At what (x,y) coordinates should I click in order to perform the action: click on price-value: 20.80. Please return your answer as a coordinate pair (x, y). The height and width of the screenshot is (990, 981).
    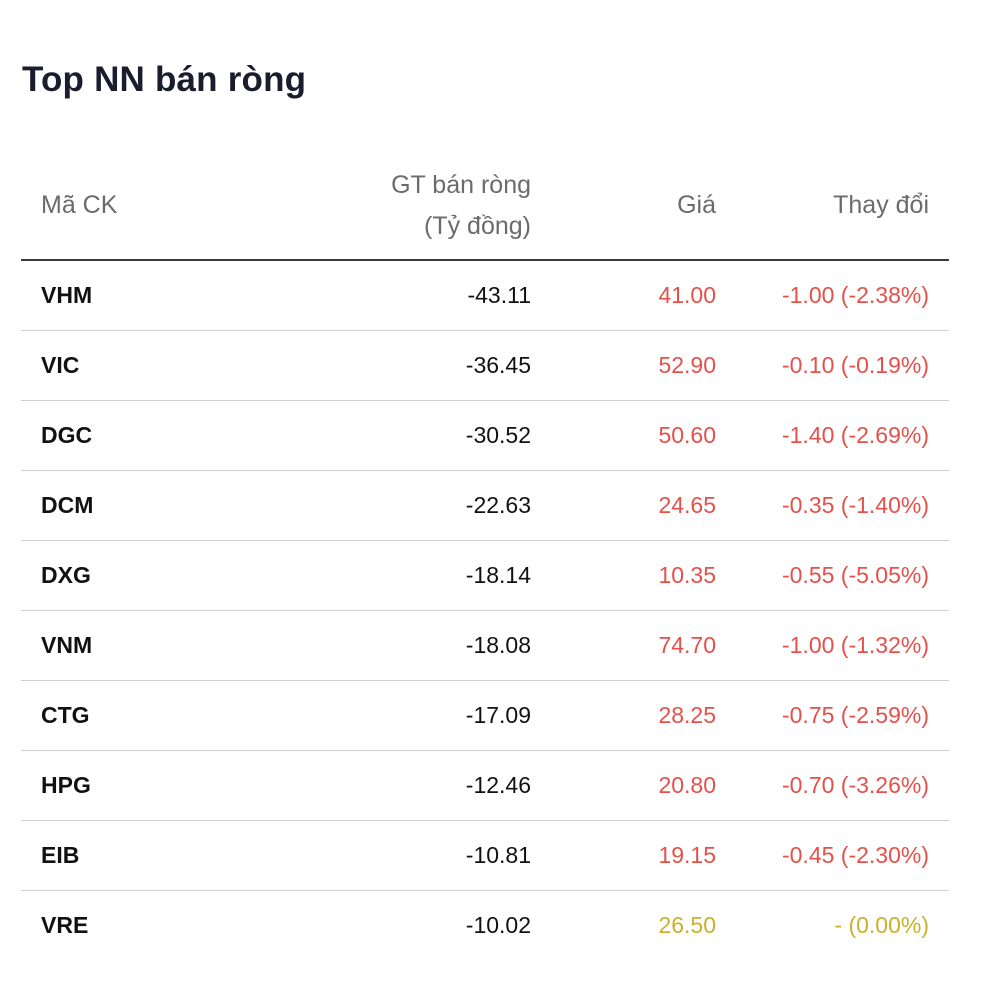
    Looking at the image, I should click on (623, 785).